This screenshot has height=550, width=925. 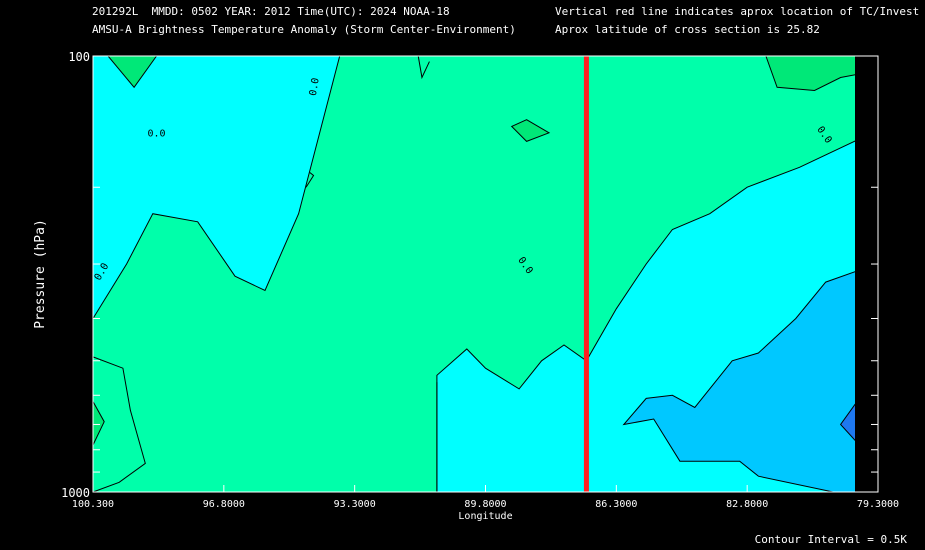 What do you see at coordinates (485, 504) in the screenshot?
I see `x-tick-label: 89.8000` at bounding box center [485, 504].